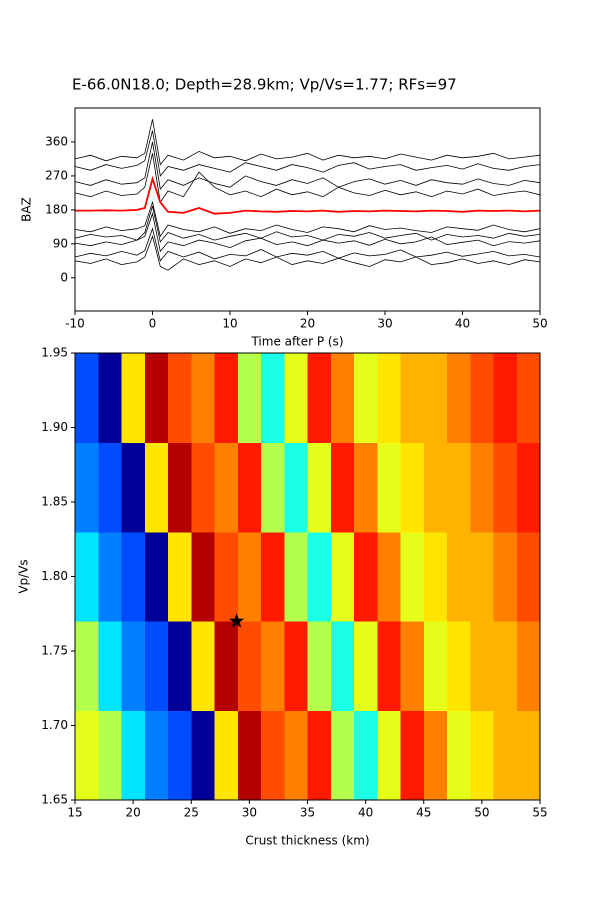 The height and width of the screenshot is (900, 600). What do you see at coordinates (56, 141) in the screenshot?
I see `y-tick-label: 360` at bounding box center [56, 141].